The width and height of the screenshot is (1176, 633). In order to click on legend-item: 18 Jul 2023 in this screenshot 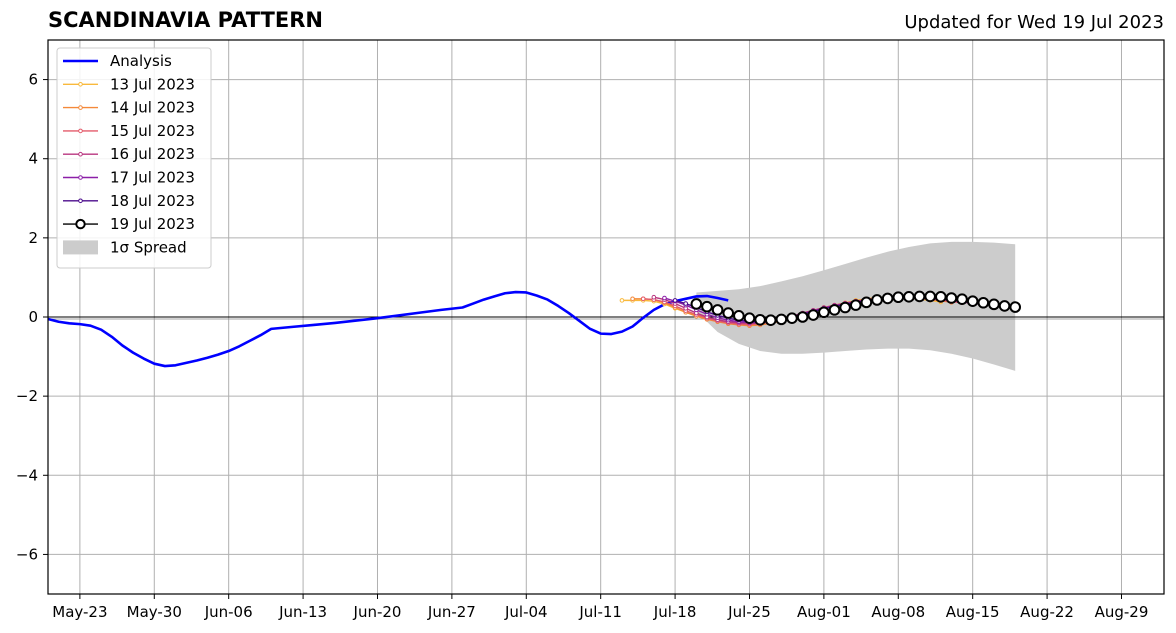, I will do `click(129, 201)`.